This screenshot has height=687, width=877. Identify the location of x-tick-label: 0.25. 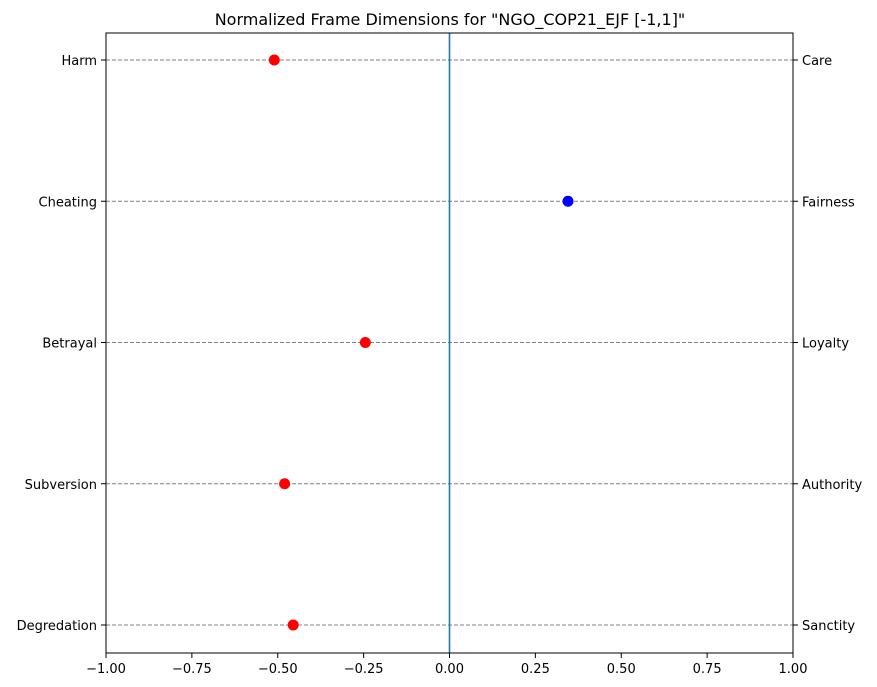
(535, 669).